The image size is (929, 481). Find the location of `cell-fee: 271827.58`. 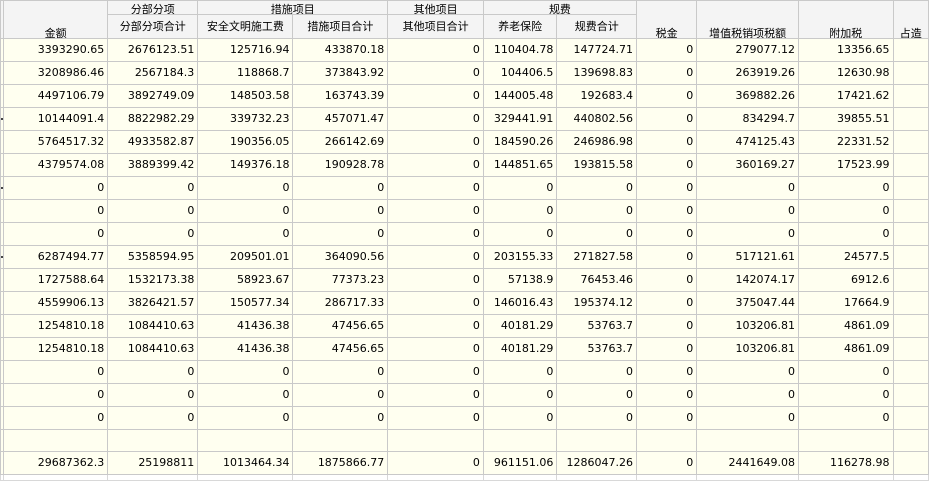

cell-fee: 271827.58 is located at coordinates (596, 257).